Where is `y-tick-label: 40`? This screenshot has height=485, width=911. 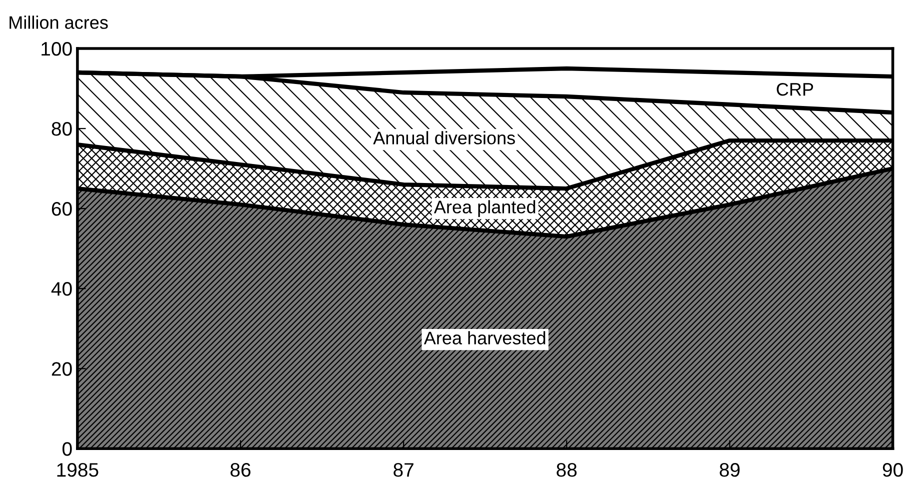 y-tick-label: 40 is located at coordinates (61, 289).